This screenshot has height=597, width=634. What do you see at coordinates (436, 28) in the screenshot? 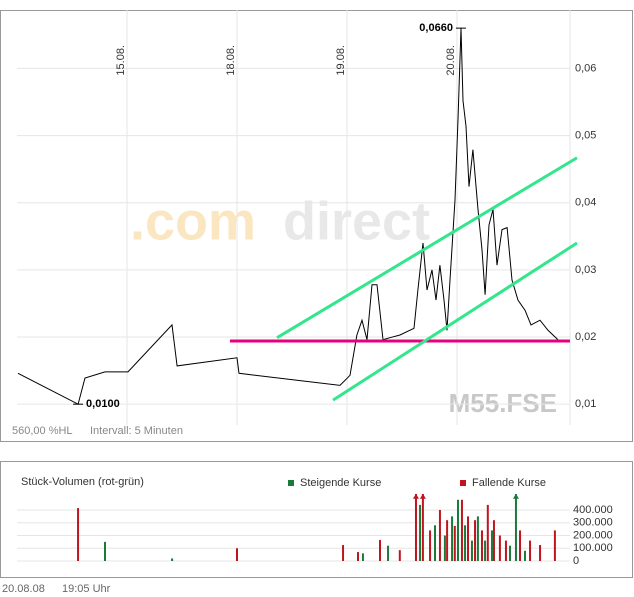
I see `value-label: 0,0660` at bounding box center [436, 28].